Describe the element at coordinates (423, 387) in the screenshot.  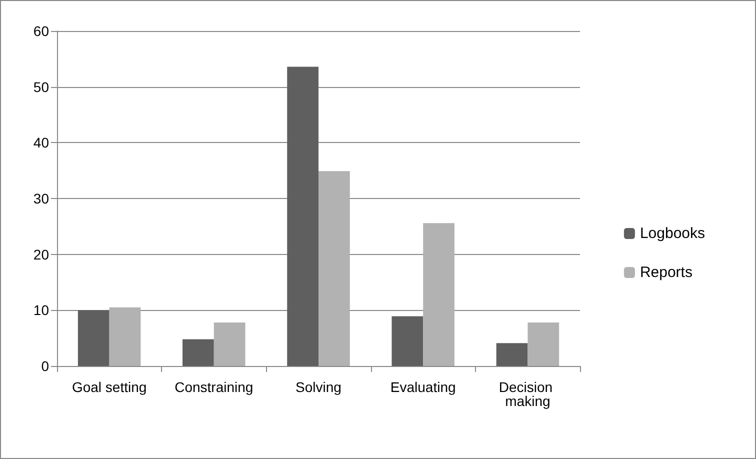
I see `x-tick-label: Evaluating` at that location.